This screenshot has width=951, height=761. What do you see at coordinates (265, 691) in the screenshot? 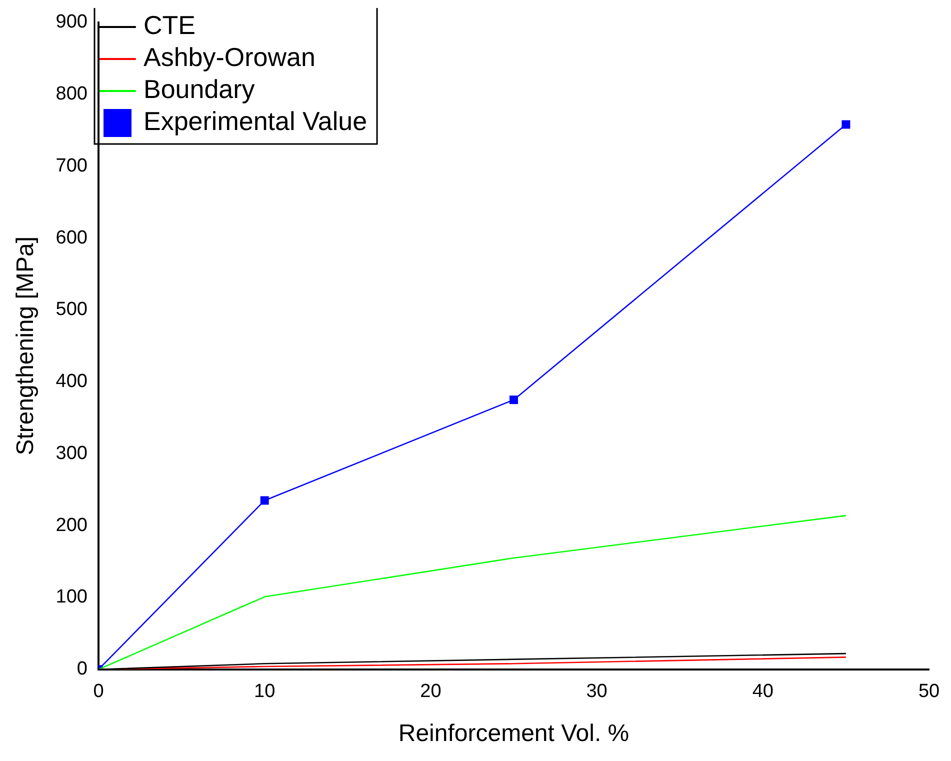
I see `x-tick-label: 10` at bounding box center [265, 691].